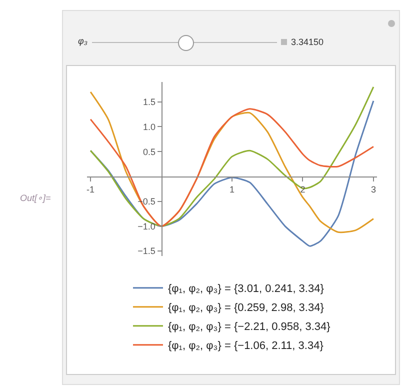 This screenshot has width=403, height=391. Describe the element at coordinates (149, 151) in the screenshot. I see `y-tick-label: 0.5` at that location.